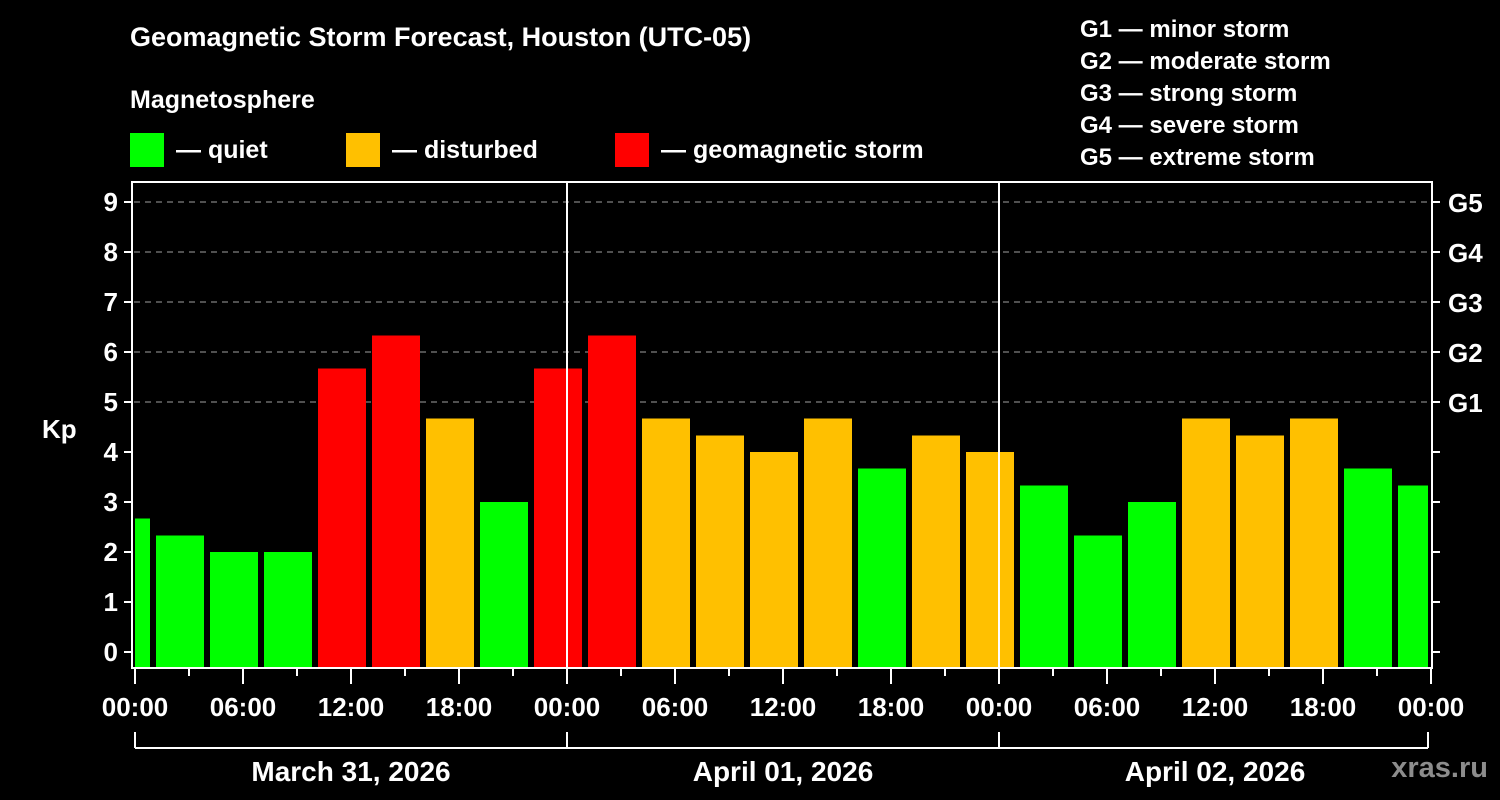  What do you see at coordinates (1197, 157) in the screenshot?
I see `g-scale-item: G5 — extreme storm` at bounding box center [1197, 157].